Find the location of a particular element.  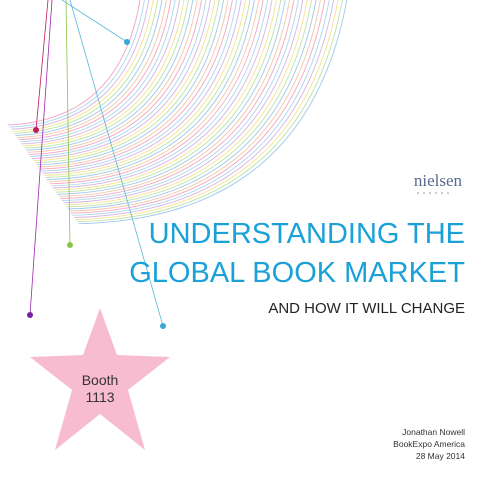

event: BookExpo America is located at coordinates (429, 444).